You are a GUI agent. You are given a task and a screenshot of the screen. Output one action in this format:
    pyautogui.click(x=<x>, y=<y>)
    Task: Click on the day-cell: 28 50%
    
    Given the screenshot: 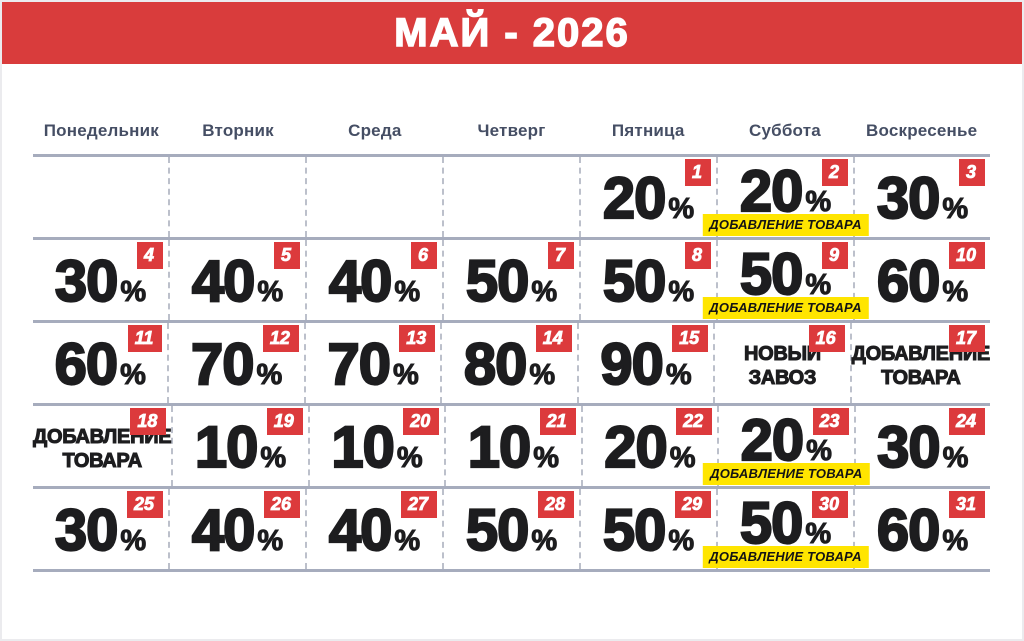 What is the action you would take?
    pyautogui.click(x=512, y=529)
    